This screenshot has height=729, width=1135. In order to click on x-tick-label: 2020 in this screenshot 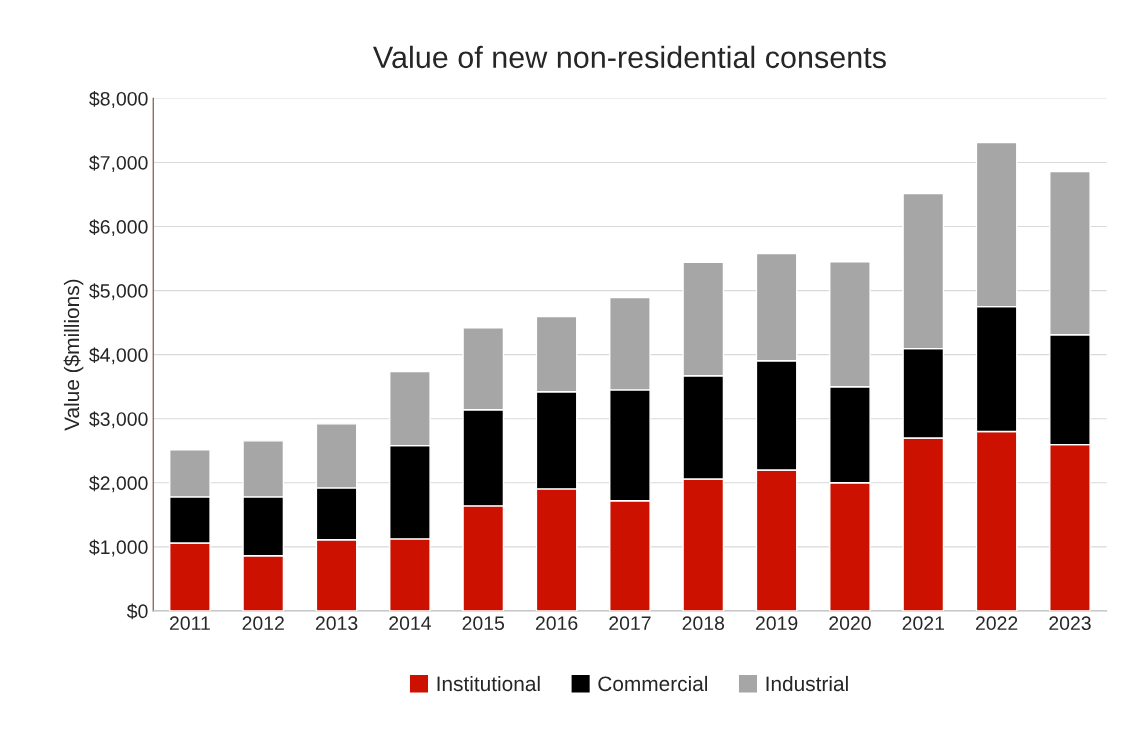, I will do `click(850, 623)`.